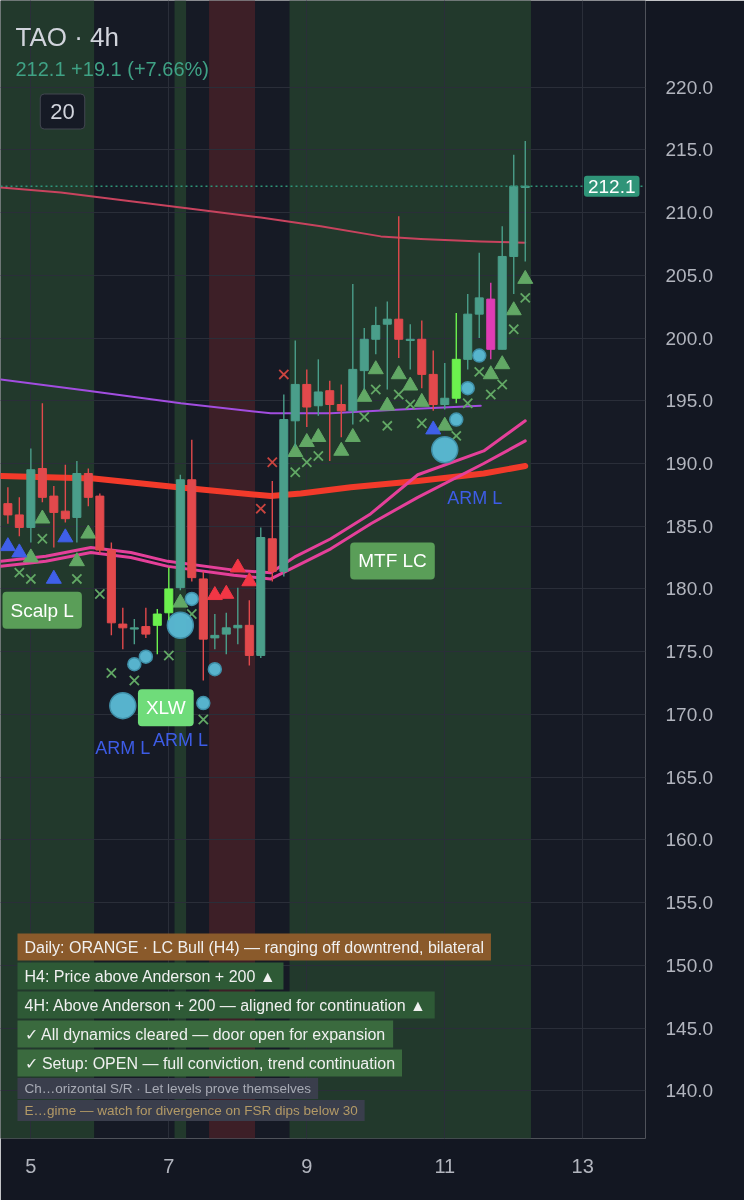 The width and height of the screenshot is (744, 1200). Describe the element at coordinates (689, 275) in the screenshot. I see `y-tick-label: 205.0` at that location.